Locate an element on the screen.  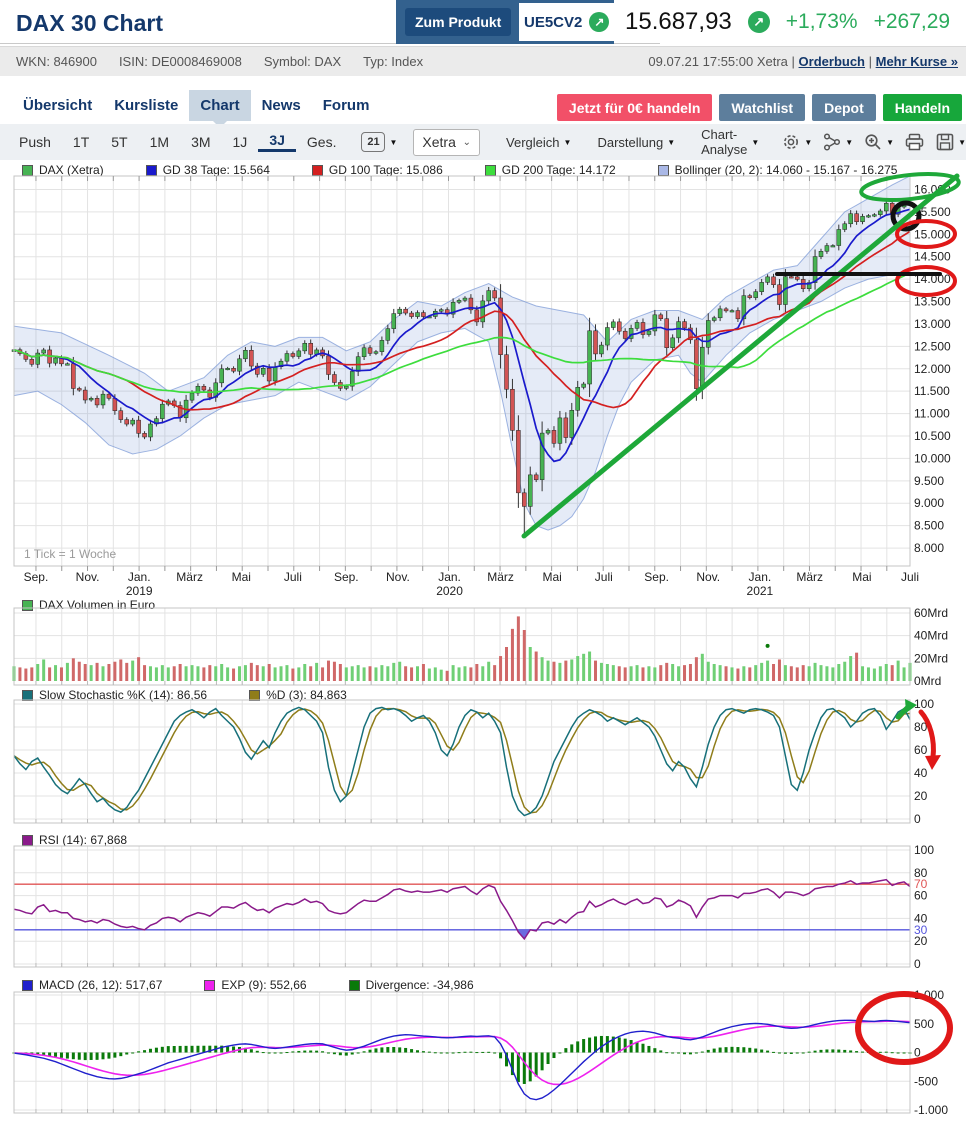
svg-text: 14.500 is located at coordinates (932, 257).